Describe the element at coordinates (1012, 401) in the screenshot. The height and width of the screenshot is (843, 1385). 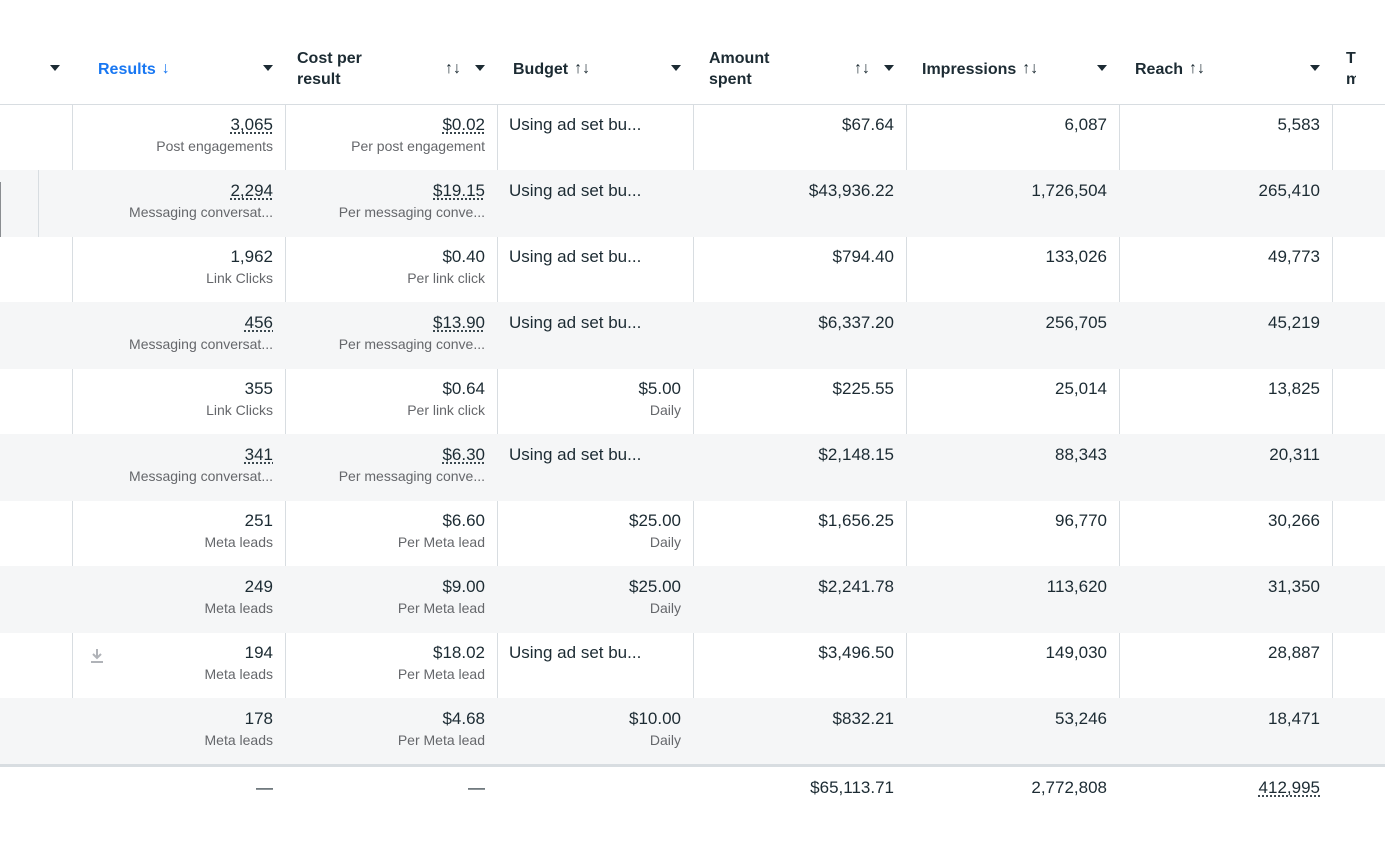
I see `impressions-cell: 25,014` at that location.